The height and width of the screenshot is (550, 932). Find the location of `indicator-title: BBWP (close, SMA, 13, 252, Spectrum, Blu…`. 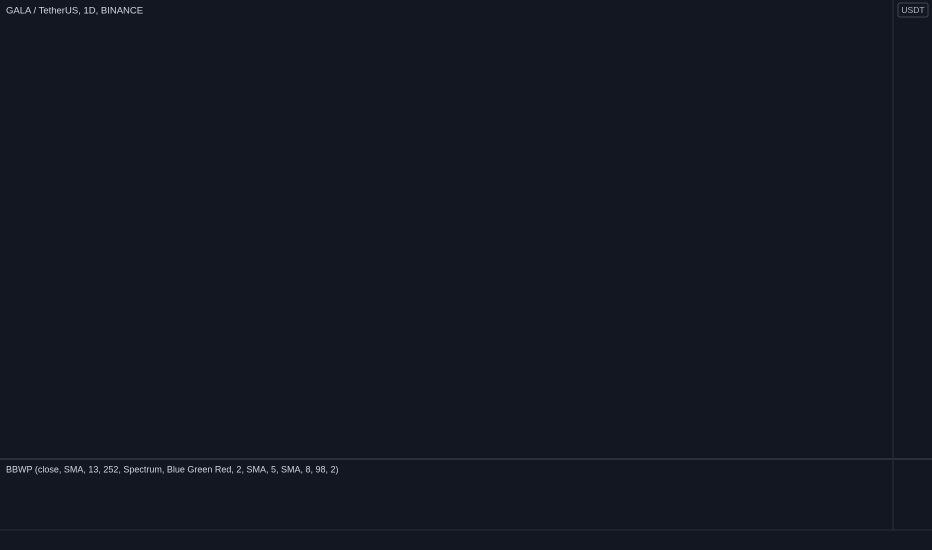

indicator-title: BBWP (close, SMA, 13, 252, Spectrum, Blu… is located at coordinates (172, 469).